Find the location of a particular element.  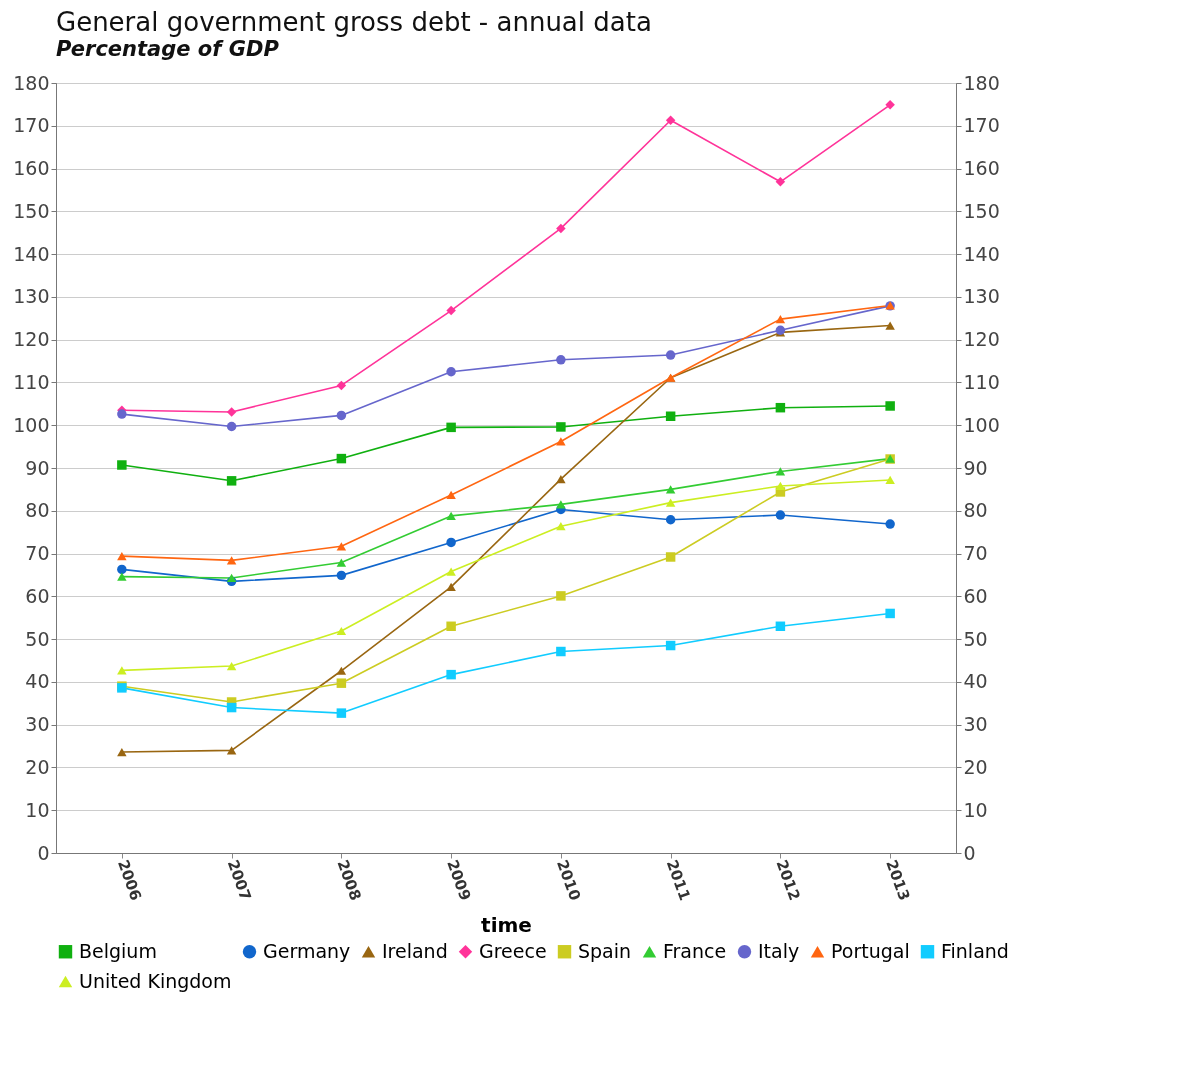

y-tick-label: 10 is located at coordinates (37, 809).